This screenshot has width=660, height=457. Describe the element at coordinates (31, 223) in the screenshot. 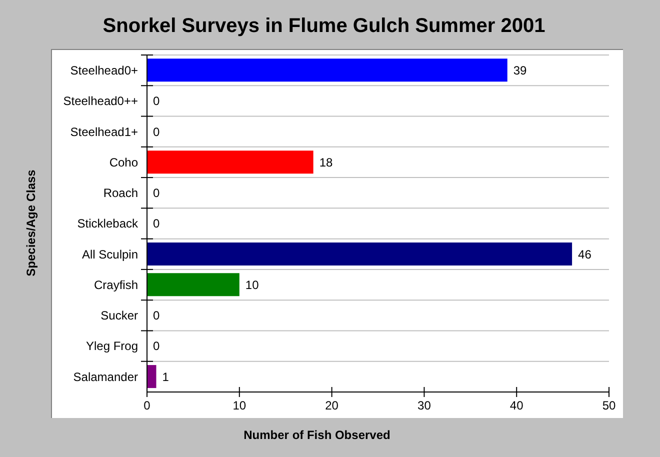

I see `y-axis-title: Species/Age Class` at that location.